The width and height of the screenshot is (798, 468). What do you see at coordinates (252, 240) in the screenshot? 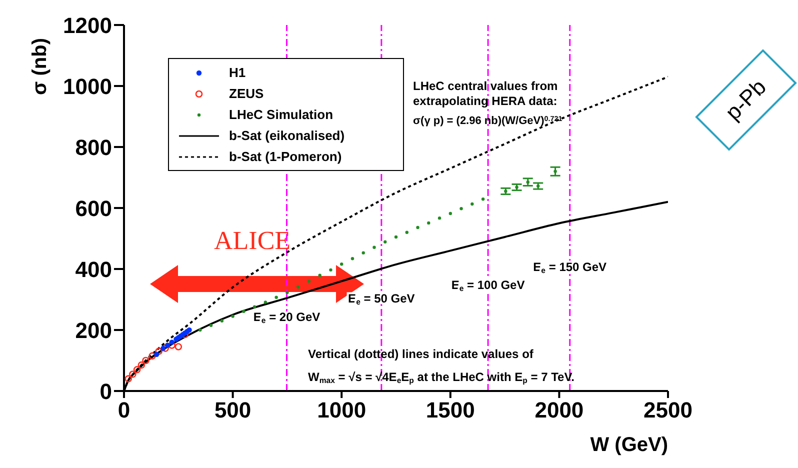
I see `annotation: ALICE` at bounding box center [252, 240].